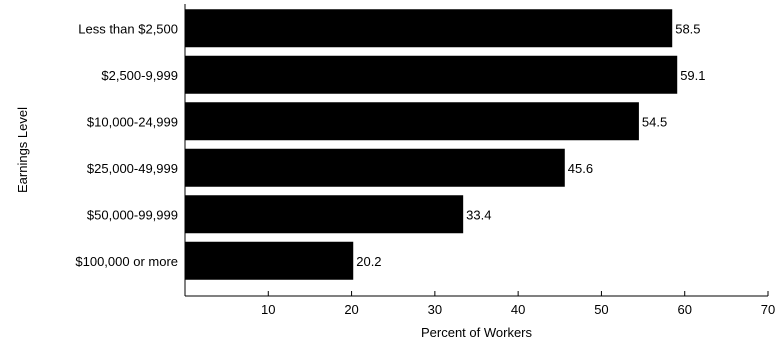 This screenshot has width=783, height=342. What do you see at coordinates (687, 28) in the screenshot?
I see `value-label: 58.5` at bounding box center [687, 28].